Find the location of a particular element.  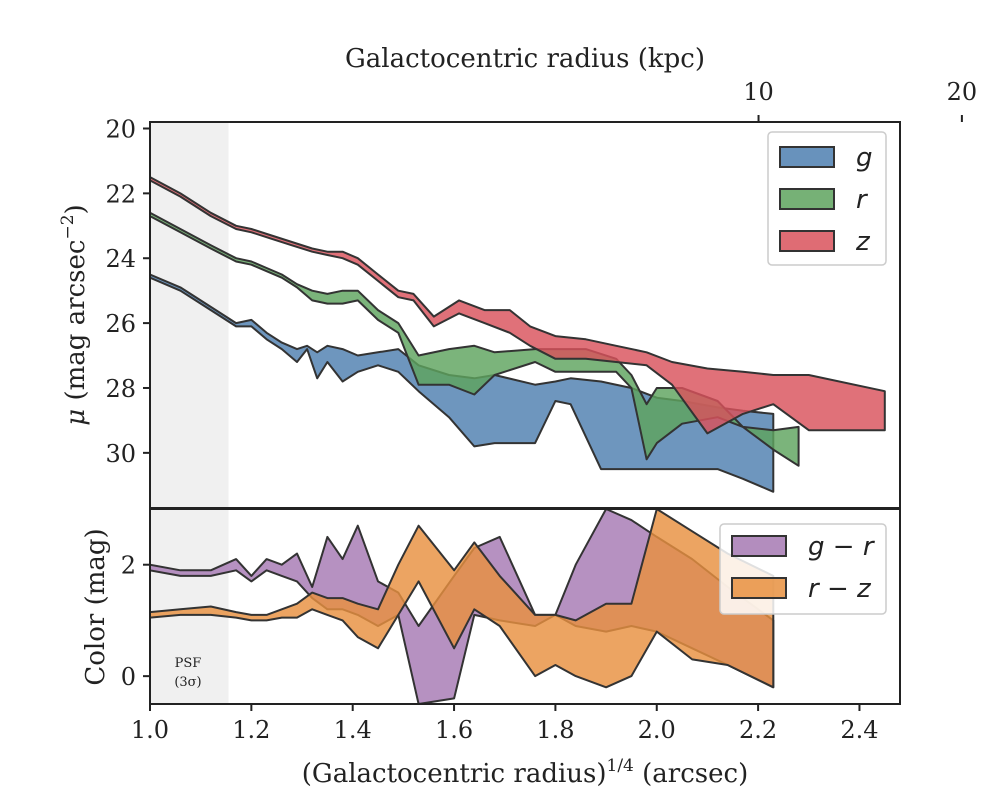

x-tick-label: 1.0 is located at coordinates (150, 730).